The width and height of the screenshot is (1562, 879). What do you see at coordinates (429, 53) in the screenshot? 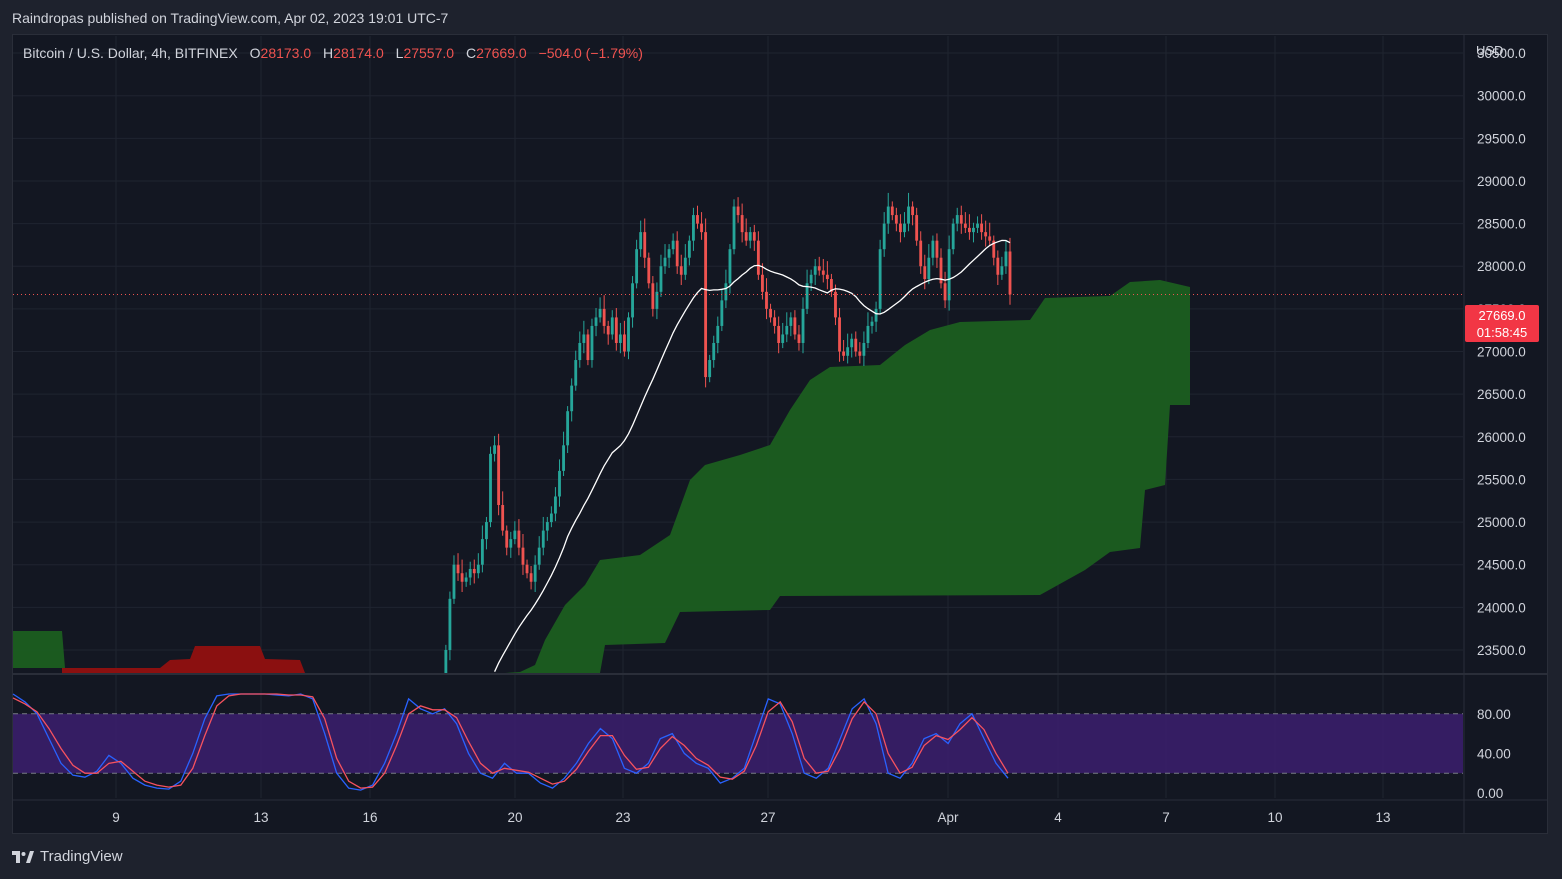
I see `low-value: 27557.0` at bounding box center [429, 53].